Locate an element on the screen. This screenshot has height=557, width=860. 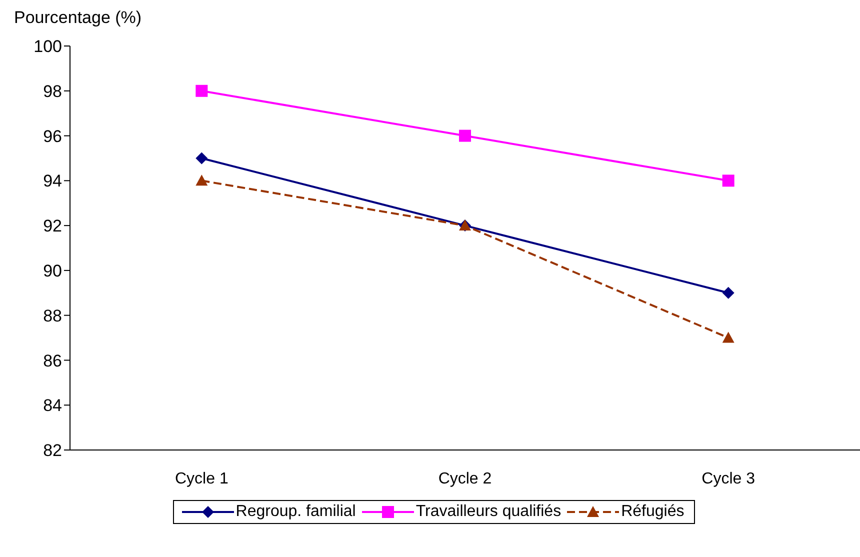
legend-label: Regroup. familial is located at coordinates (296, 512).